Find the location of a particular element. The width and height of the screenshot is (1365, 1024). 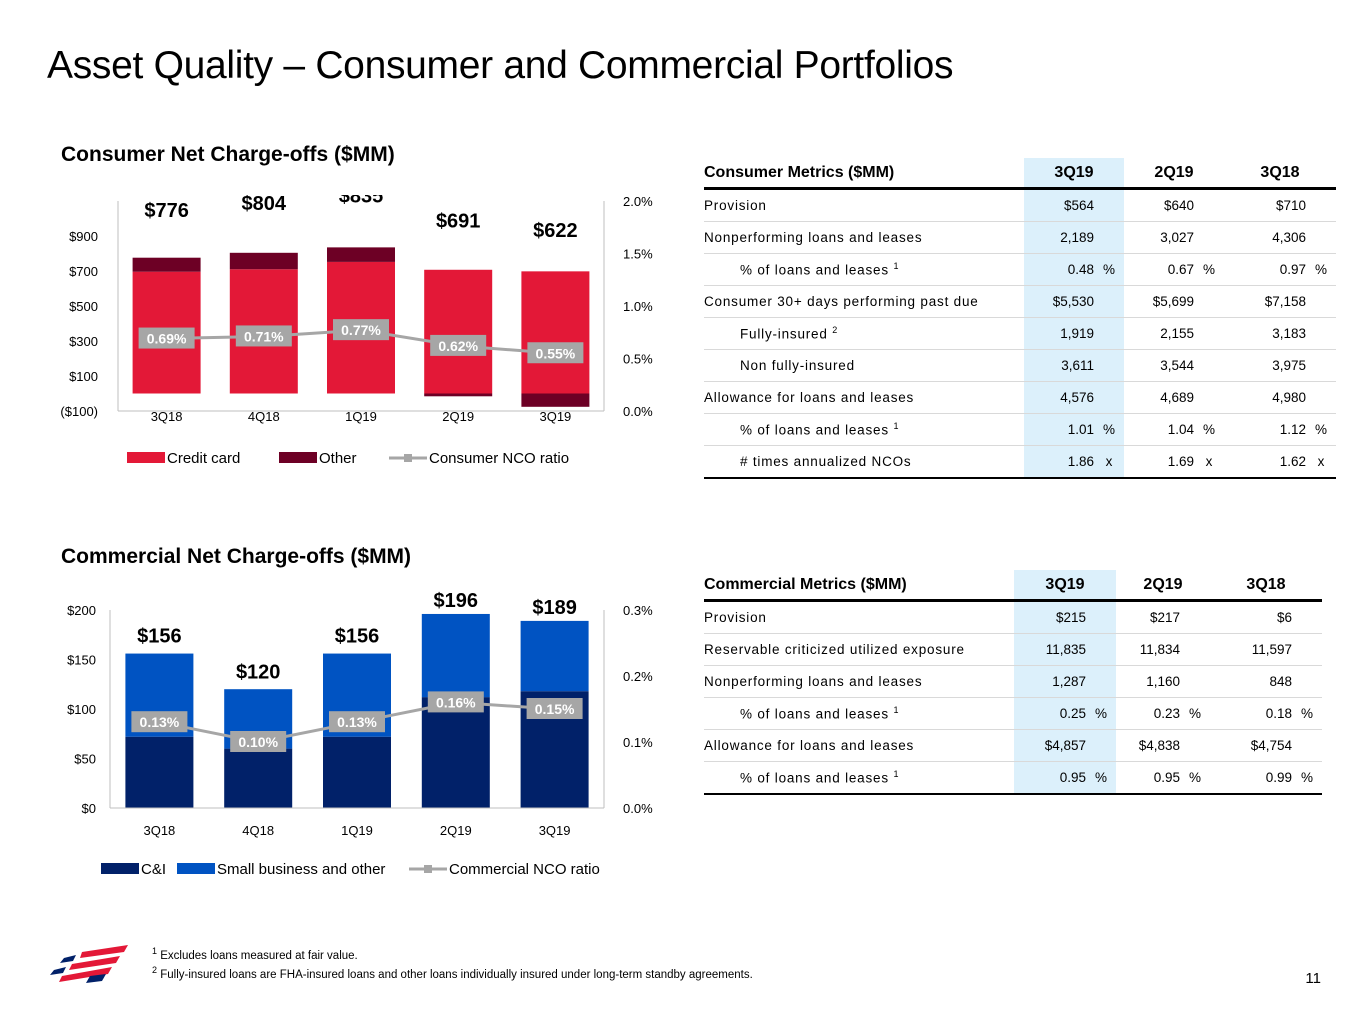

consumer-legend-swatch is located at coordinates (298, 457).